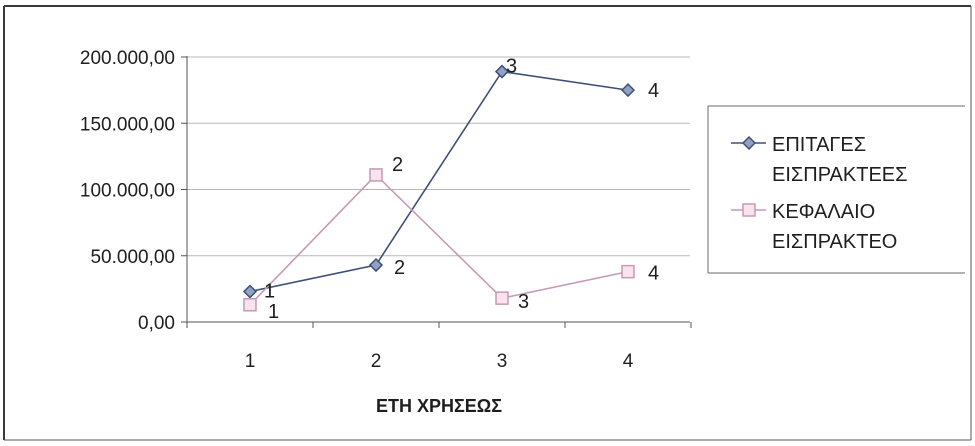 The width and height of the screenshot is (975, 446). What do you see at coordinates (156, 323) in the screenshot?
I see `y-tick-label: 0,00` at bounding box center [156, 323].